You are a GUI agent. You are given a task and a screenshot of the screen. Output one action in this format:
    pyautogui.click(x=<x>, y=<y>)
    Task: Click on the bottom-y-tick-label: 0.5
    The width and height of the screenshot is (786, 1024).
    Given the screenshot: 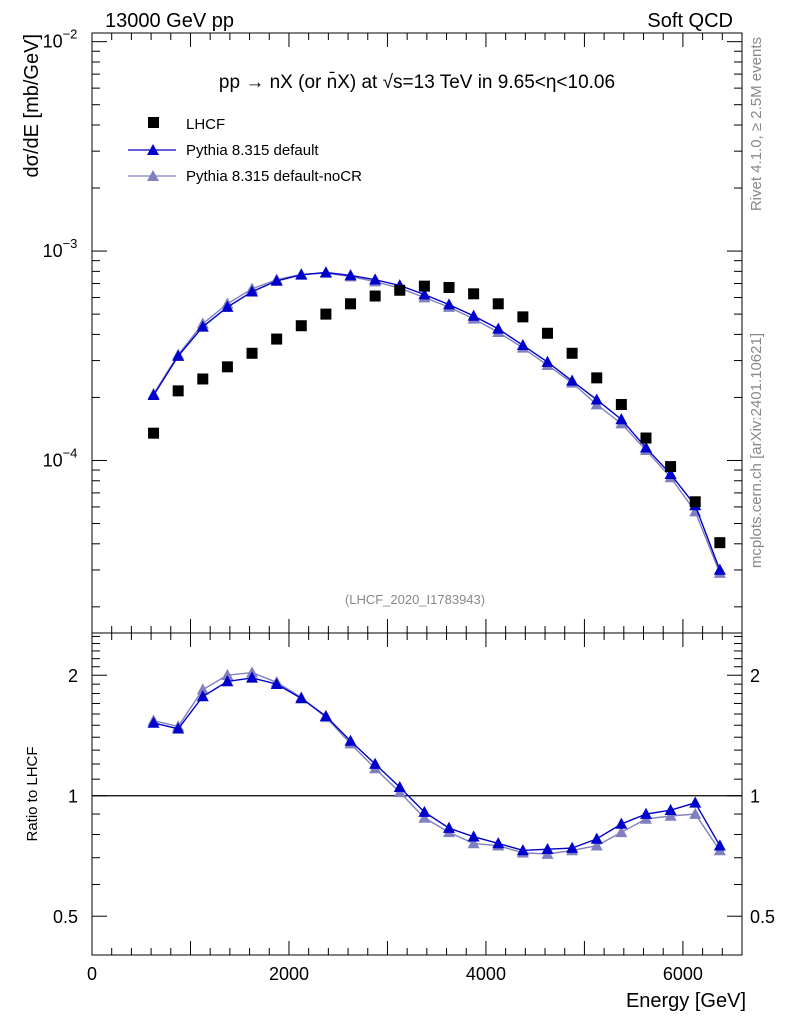 What is the action you would take?
    pyautogui.click(x=65, y=917)
    